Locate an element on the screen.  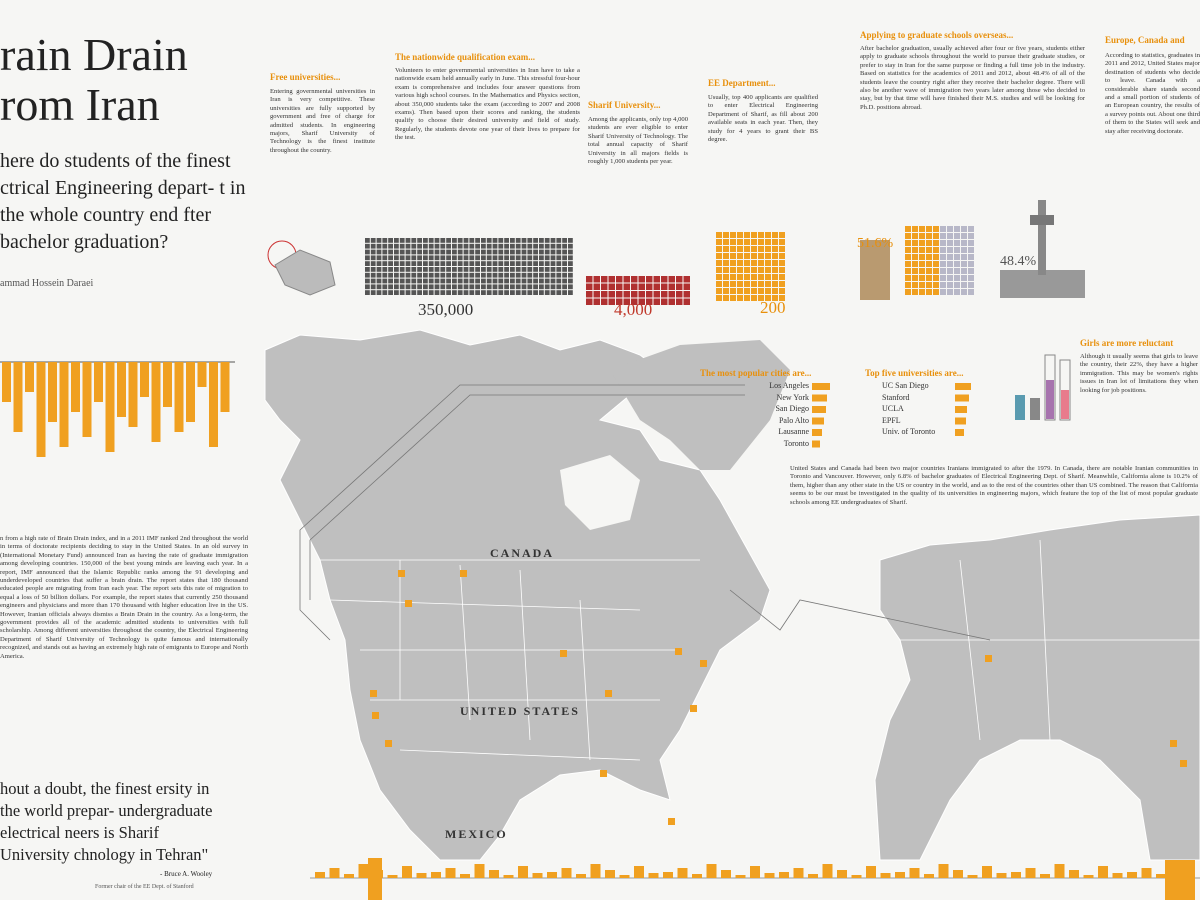
list-item: Toronto is located at coordinates (796, 443).